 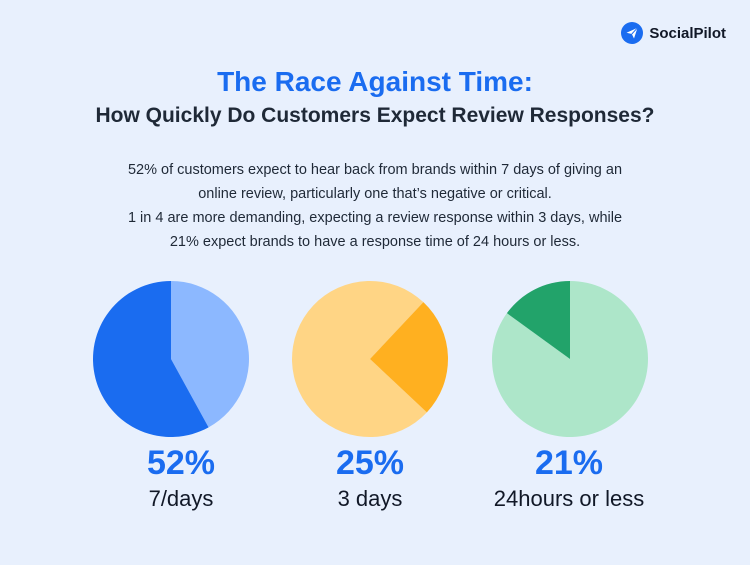 I want to click on page-title: The Race Against Time:, so click(x=375, y=81).